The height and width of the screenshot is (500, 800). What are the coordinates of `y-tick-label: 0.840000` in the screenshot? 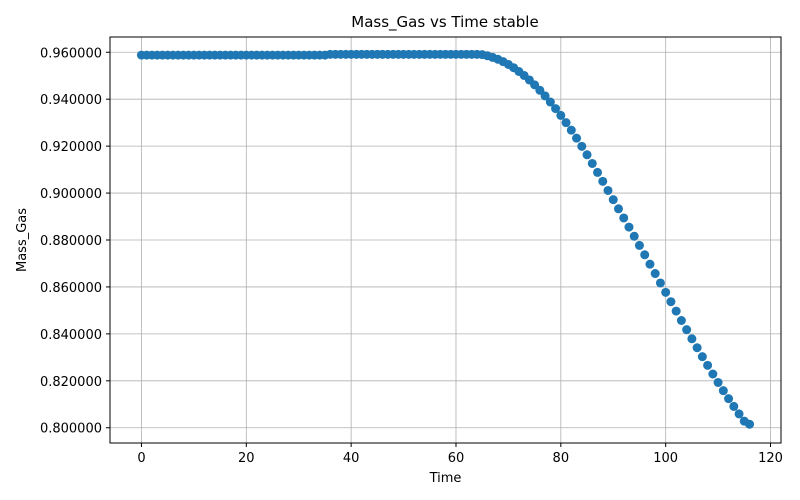 It's located at (71, 335).